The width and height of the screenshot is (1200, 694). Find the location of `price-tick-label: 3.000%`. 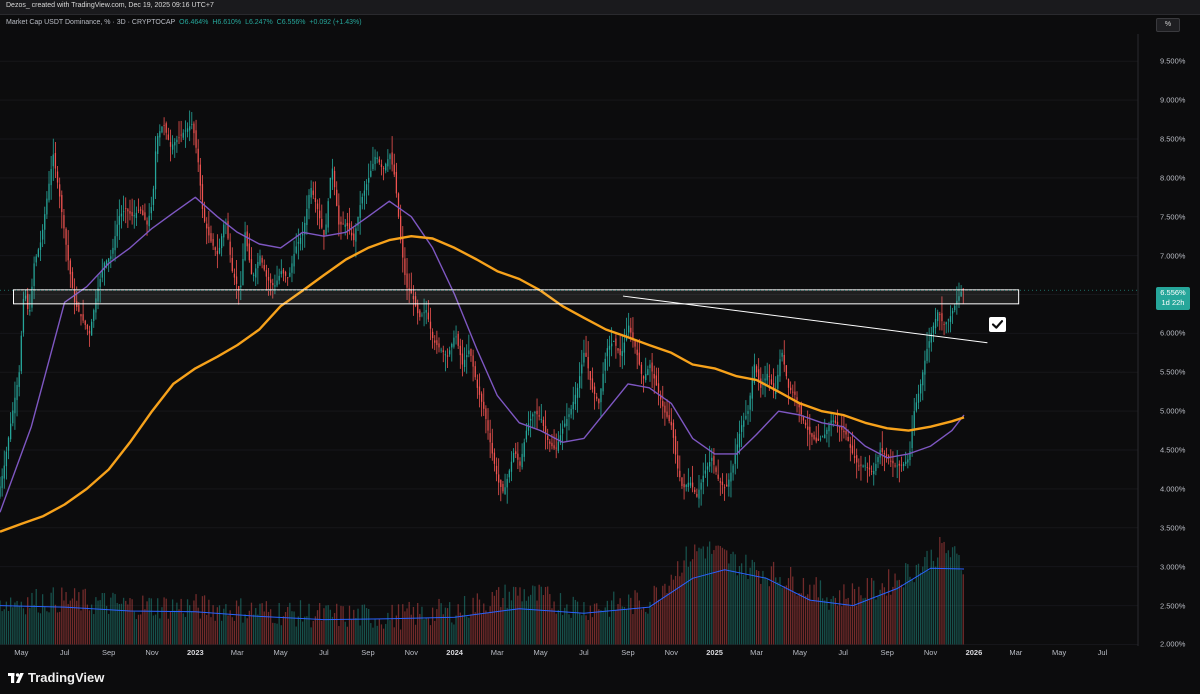

price-tick-label: 3.000% is located at coordinates (1173, 567).